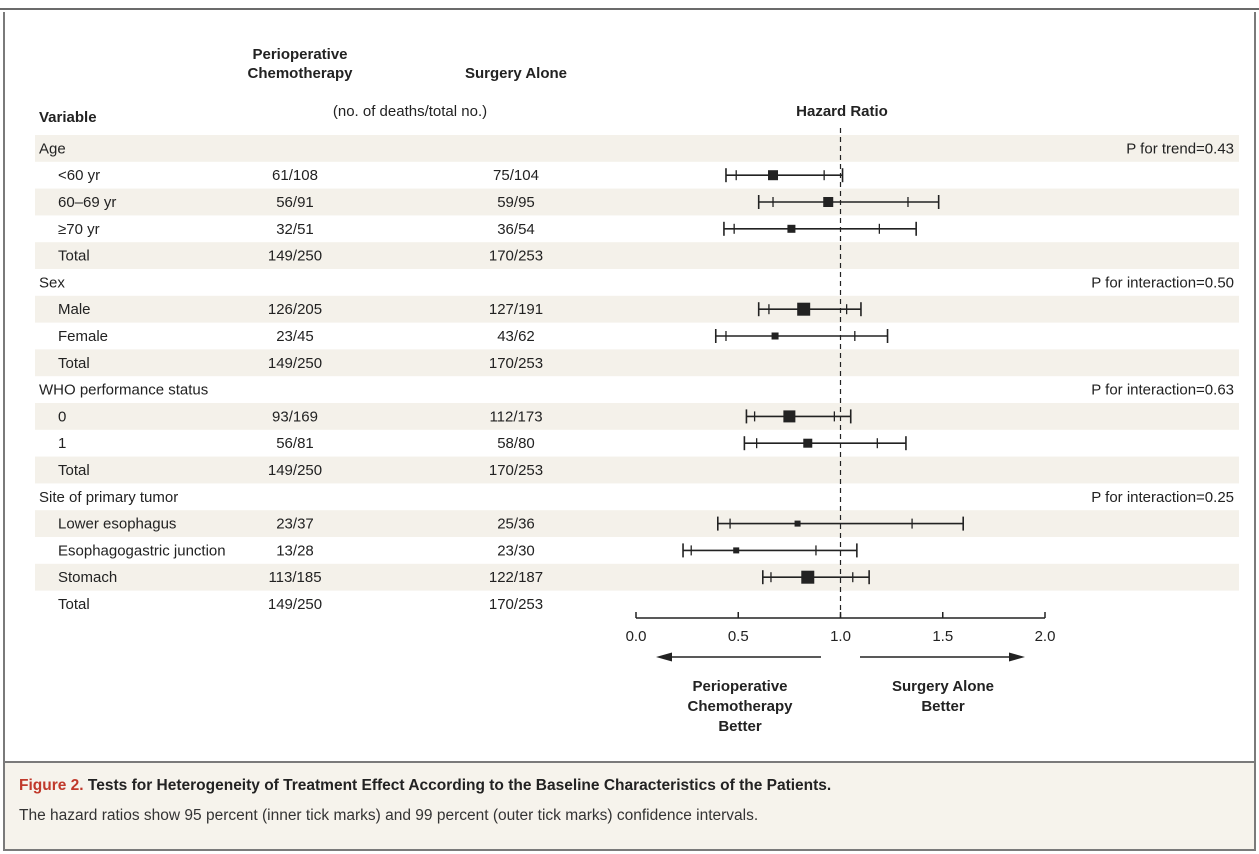  I want to click on header-group1-line2: Chemotherapy, so click(300, 73).